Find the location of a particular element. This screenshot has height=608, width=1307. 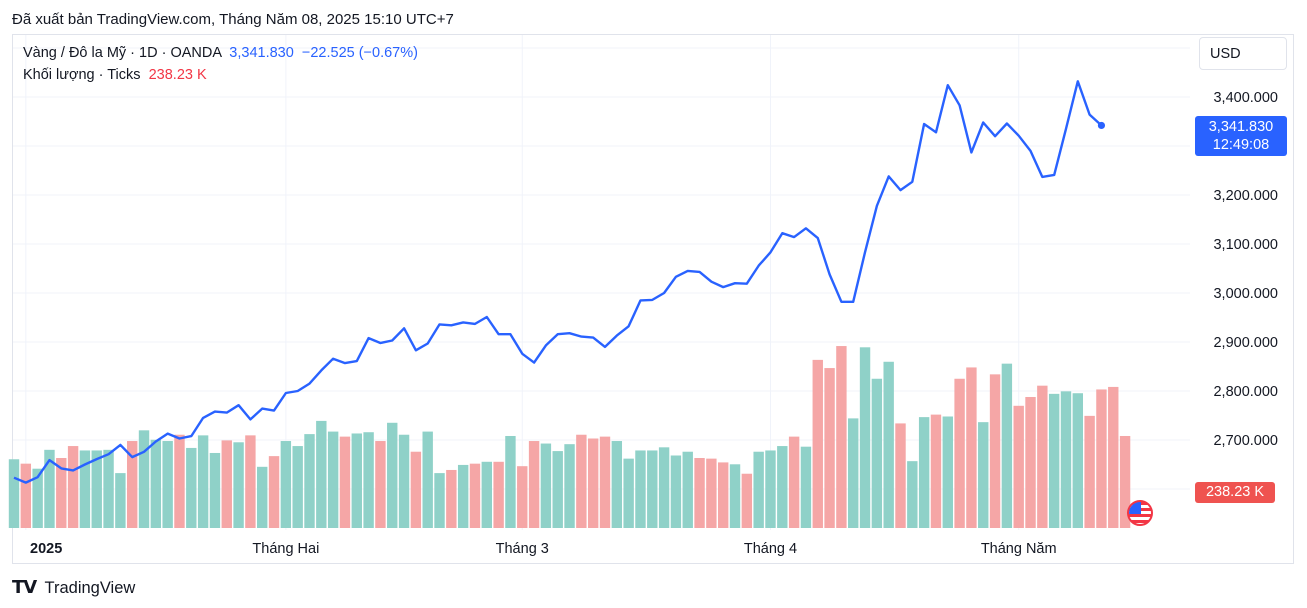

y-tick-label: 3,200.000 is located at coordinates (1245, 196).